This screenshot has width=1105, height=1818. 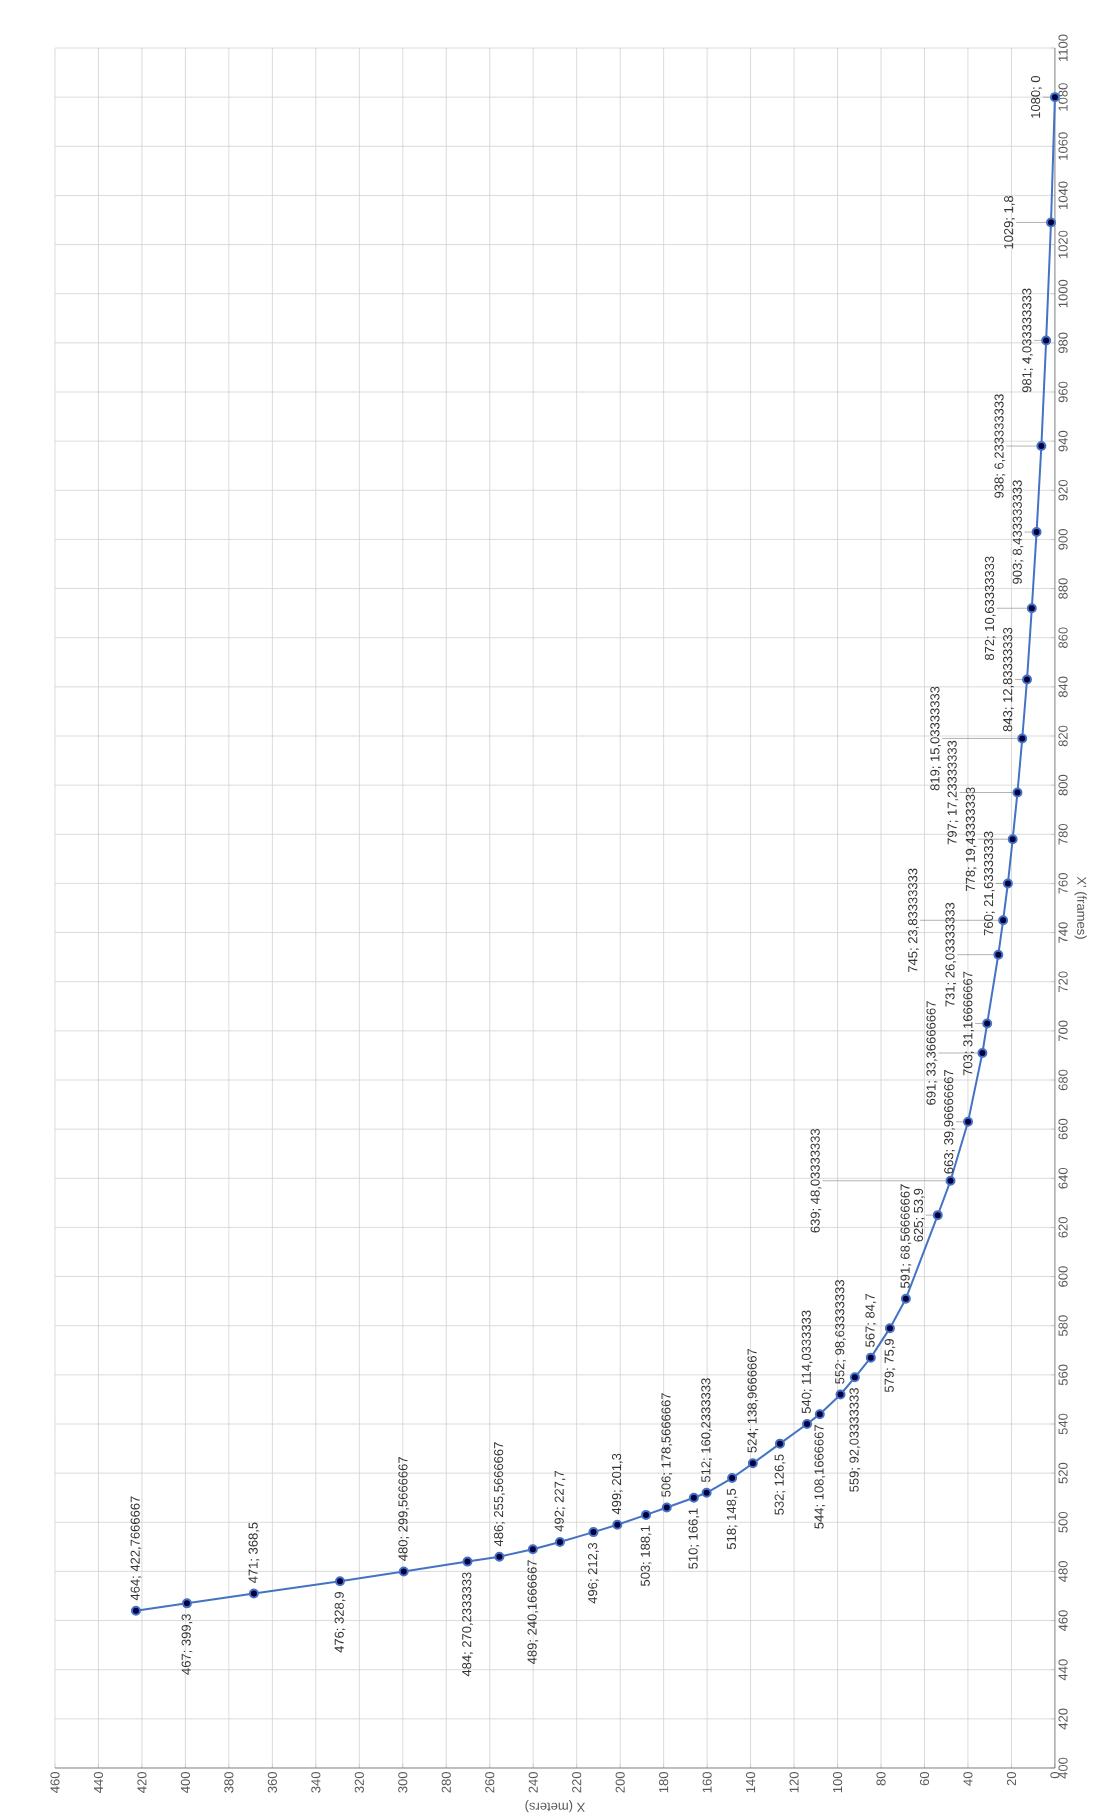 I want to click on y-tick-label: 640, so click(x=1063, y=1178).